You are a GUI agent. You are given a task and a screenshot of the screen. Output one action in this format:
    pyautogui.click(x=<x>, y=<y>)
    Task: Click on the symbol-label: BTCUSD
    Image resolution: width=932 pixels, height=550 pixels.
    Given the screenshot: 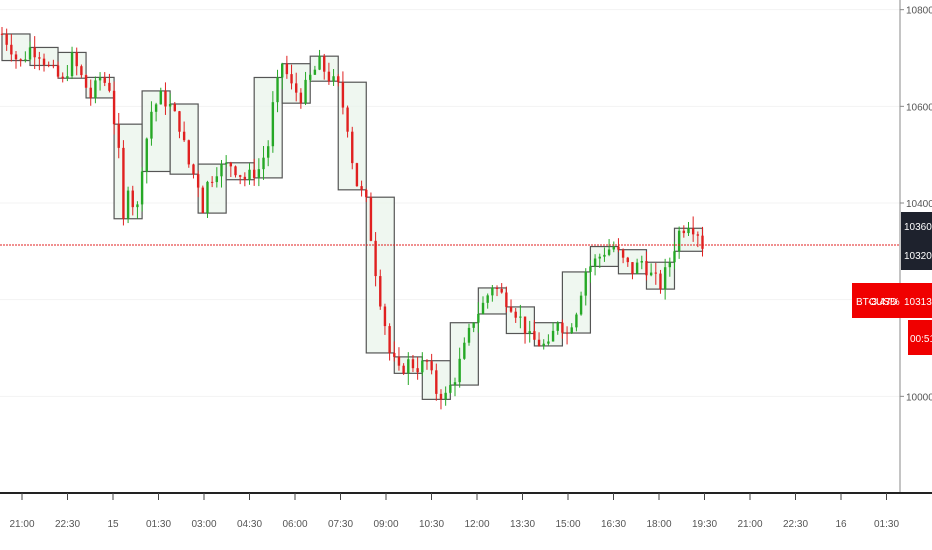 What is the action you would take?
    pyautogui.click(x=876, y=302)
    